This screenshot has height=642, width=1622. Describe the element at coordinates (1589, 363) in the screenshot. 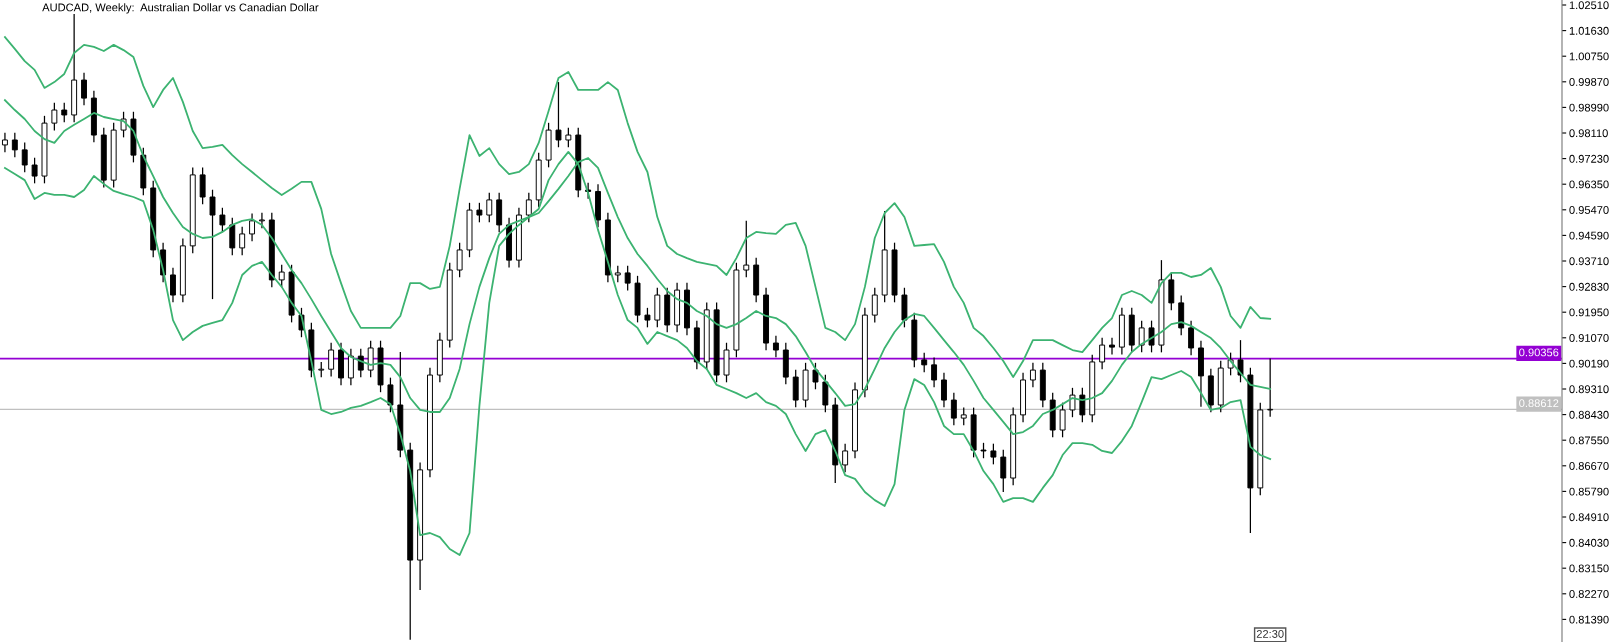

I see `y-tick-label: 0.90190` at that location.